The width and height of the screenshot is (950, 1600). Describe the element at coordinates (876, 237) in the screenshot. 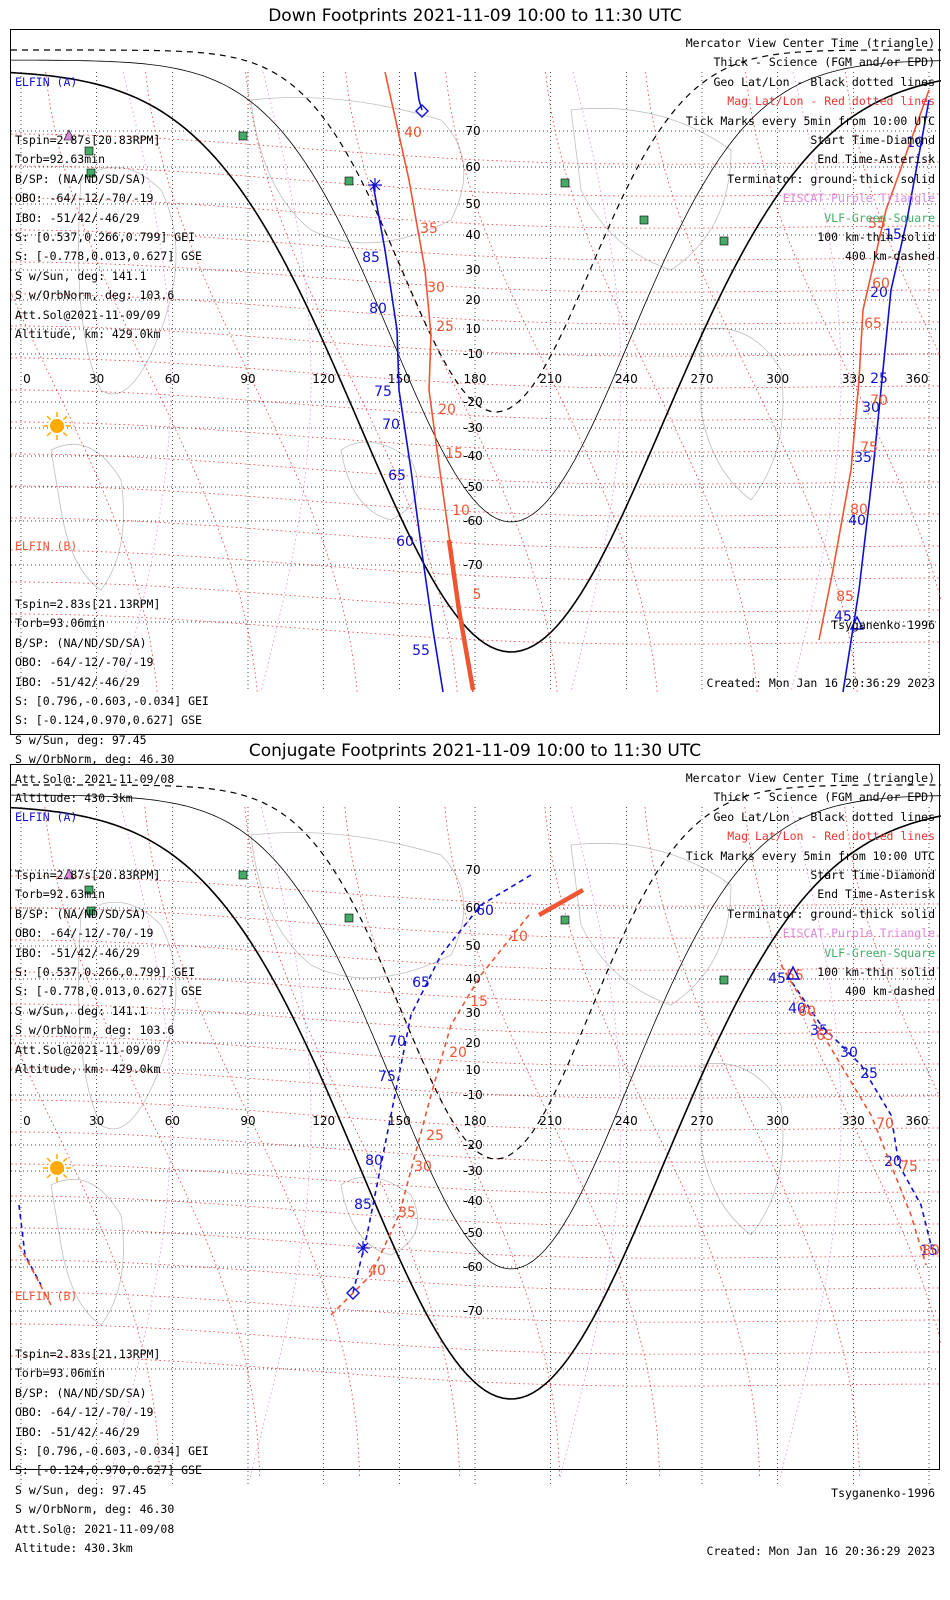

I see `legend-entry: 100 km-thin solid` at that location.